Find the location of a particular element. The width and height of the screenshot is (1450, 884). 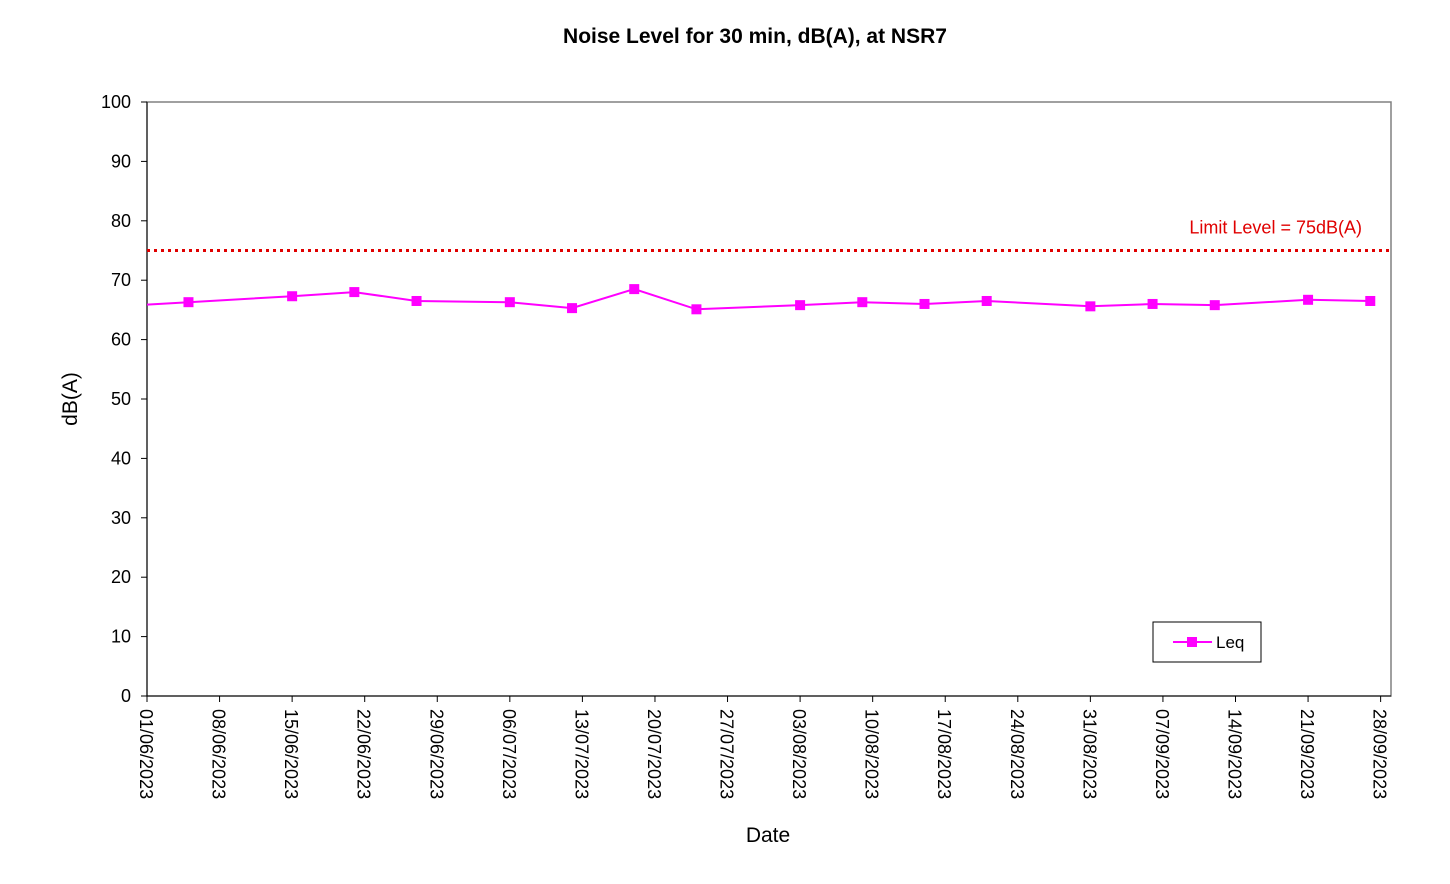

legend-label-leq: Leq is located at coordinates (1230, 642).